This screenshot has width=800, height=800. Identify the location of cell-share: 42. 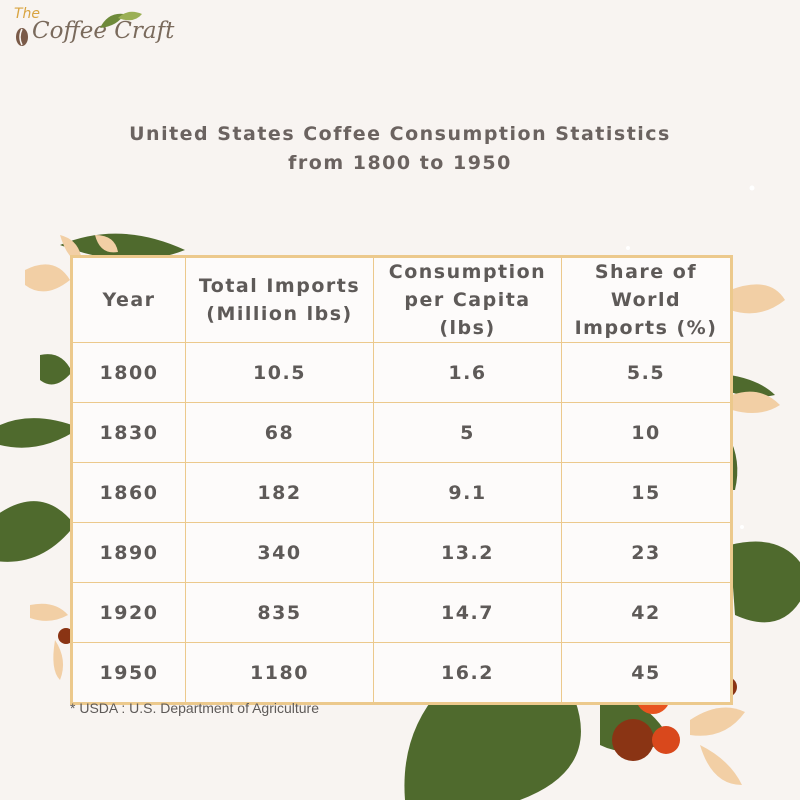
(646, 612).